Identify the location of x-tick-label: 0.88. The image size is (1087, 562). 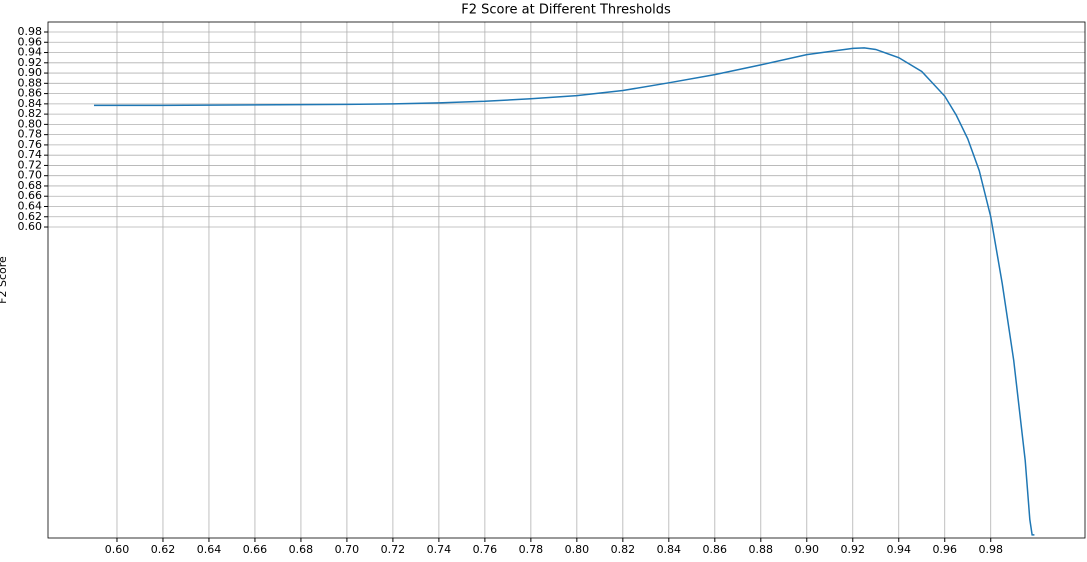
(761, 549).